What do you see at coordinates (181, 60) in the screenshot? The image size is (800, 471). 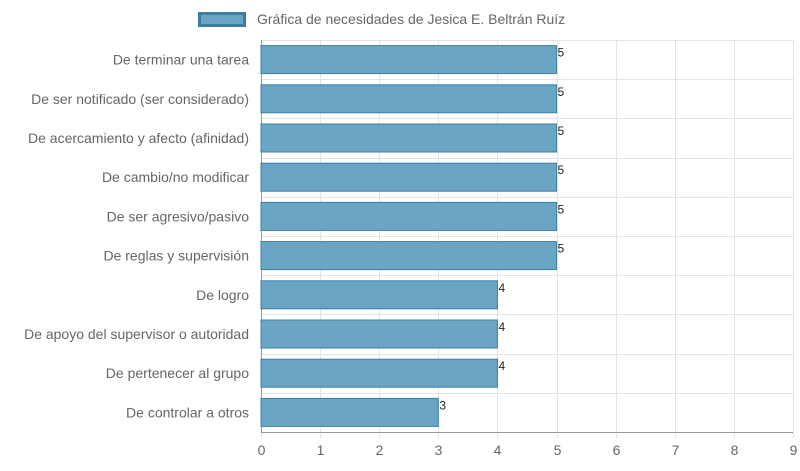 I see `y-category-label: De terminar una tarea` at bounding box center [181, 60].